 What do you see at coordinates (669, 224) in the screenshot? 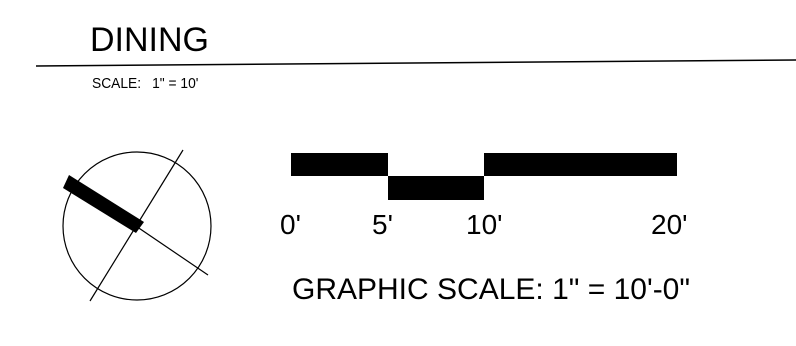
I see `scale-tick-20: 20'` at bounding box center [669, 224].